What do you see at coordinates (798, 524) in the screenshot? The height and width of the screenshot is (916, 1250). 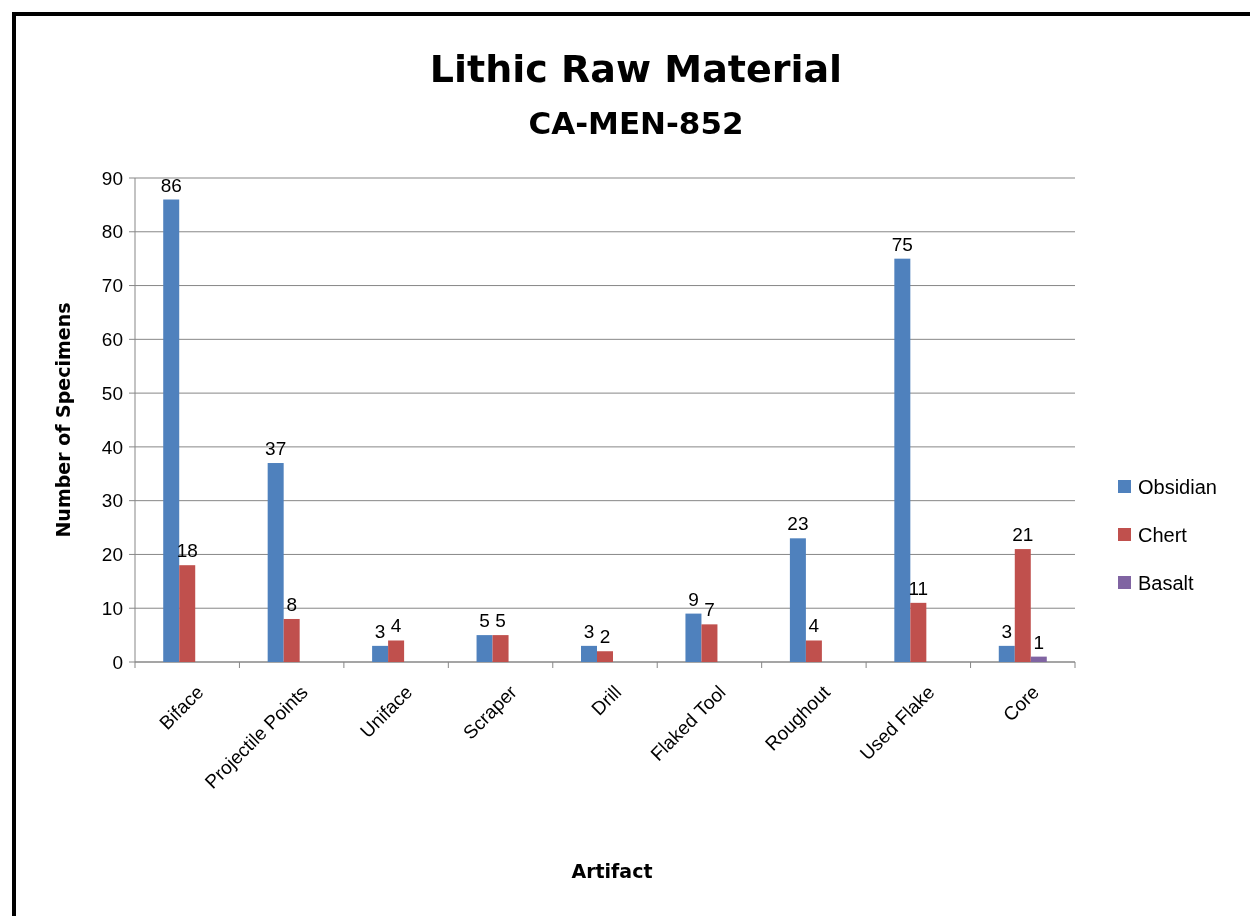 I see `data-label: 23` at bounding box center [798, 524].